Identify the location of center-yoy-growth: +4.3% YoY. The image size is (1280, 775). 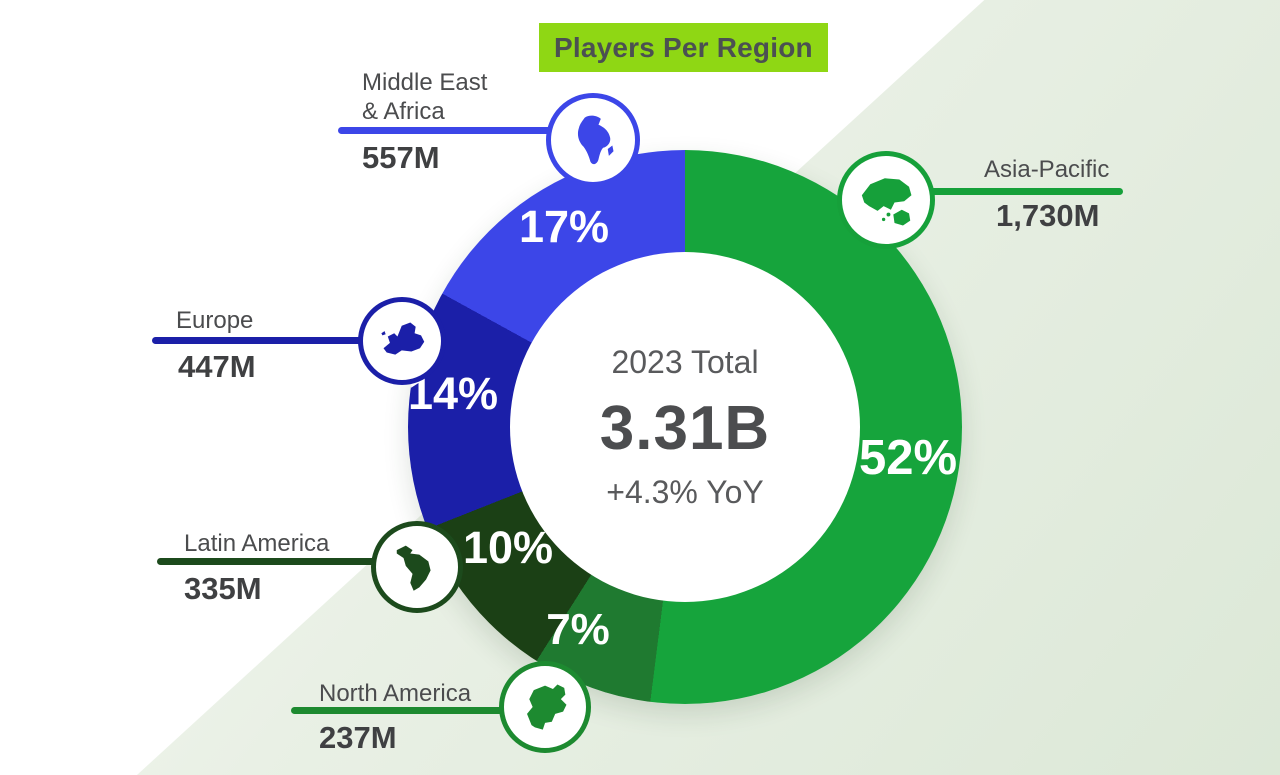
(685, 491).